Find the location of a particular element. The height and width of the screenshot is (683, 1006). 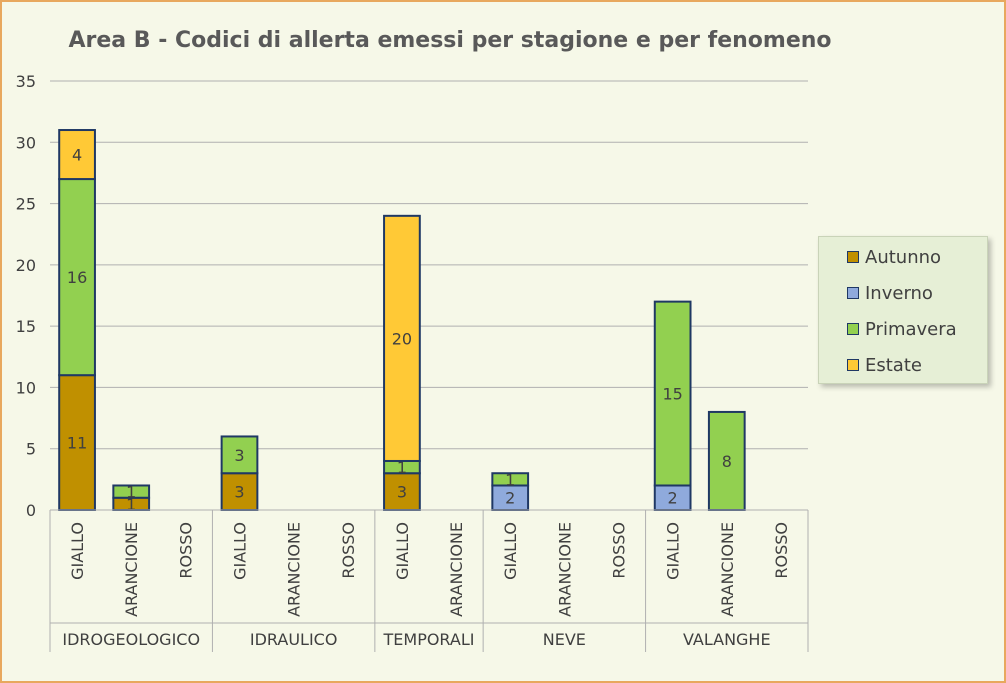

y-tick-label: 15 is located at coordinates (26, 326).